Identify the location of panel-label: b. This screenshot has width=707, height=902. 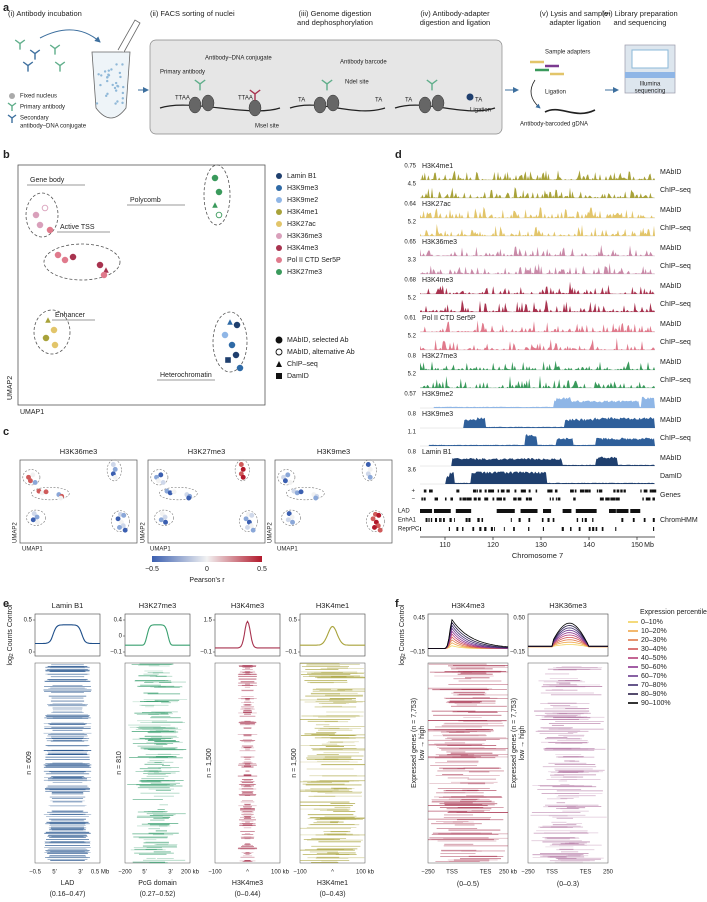
(6, 155).